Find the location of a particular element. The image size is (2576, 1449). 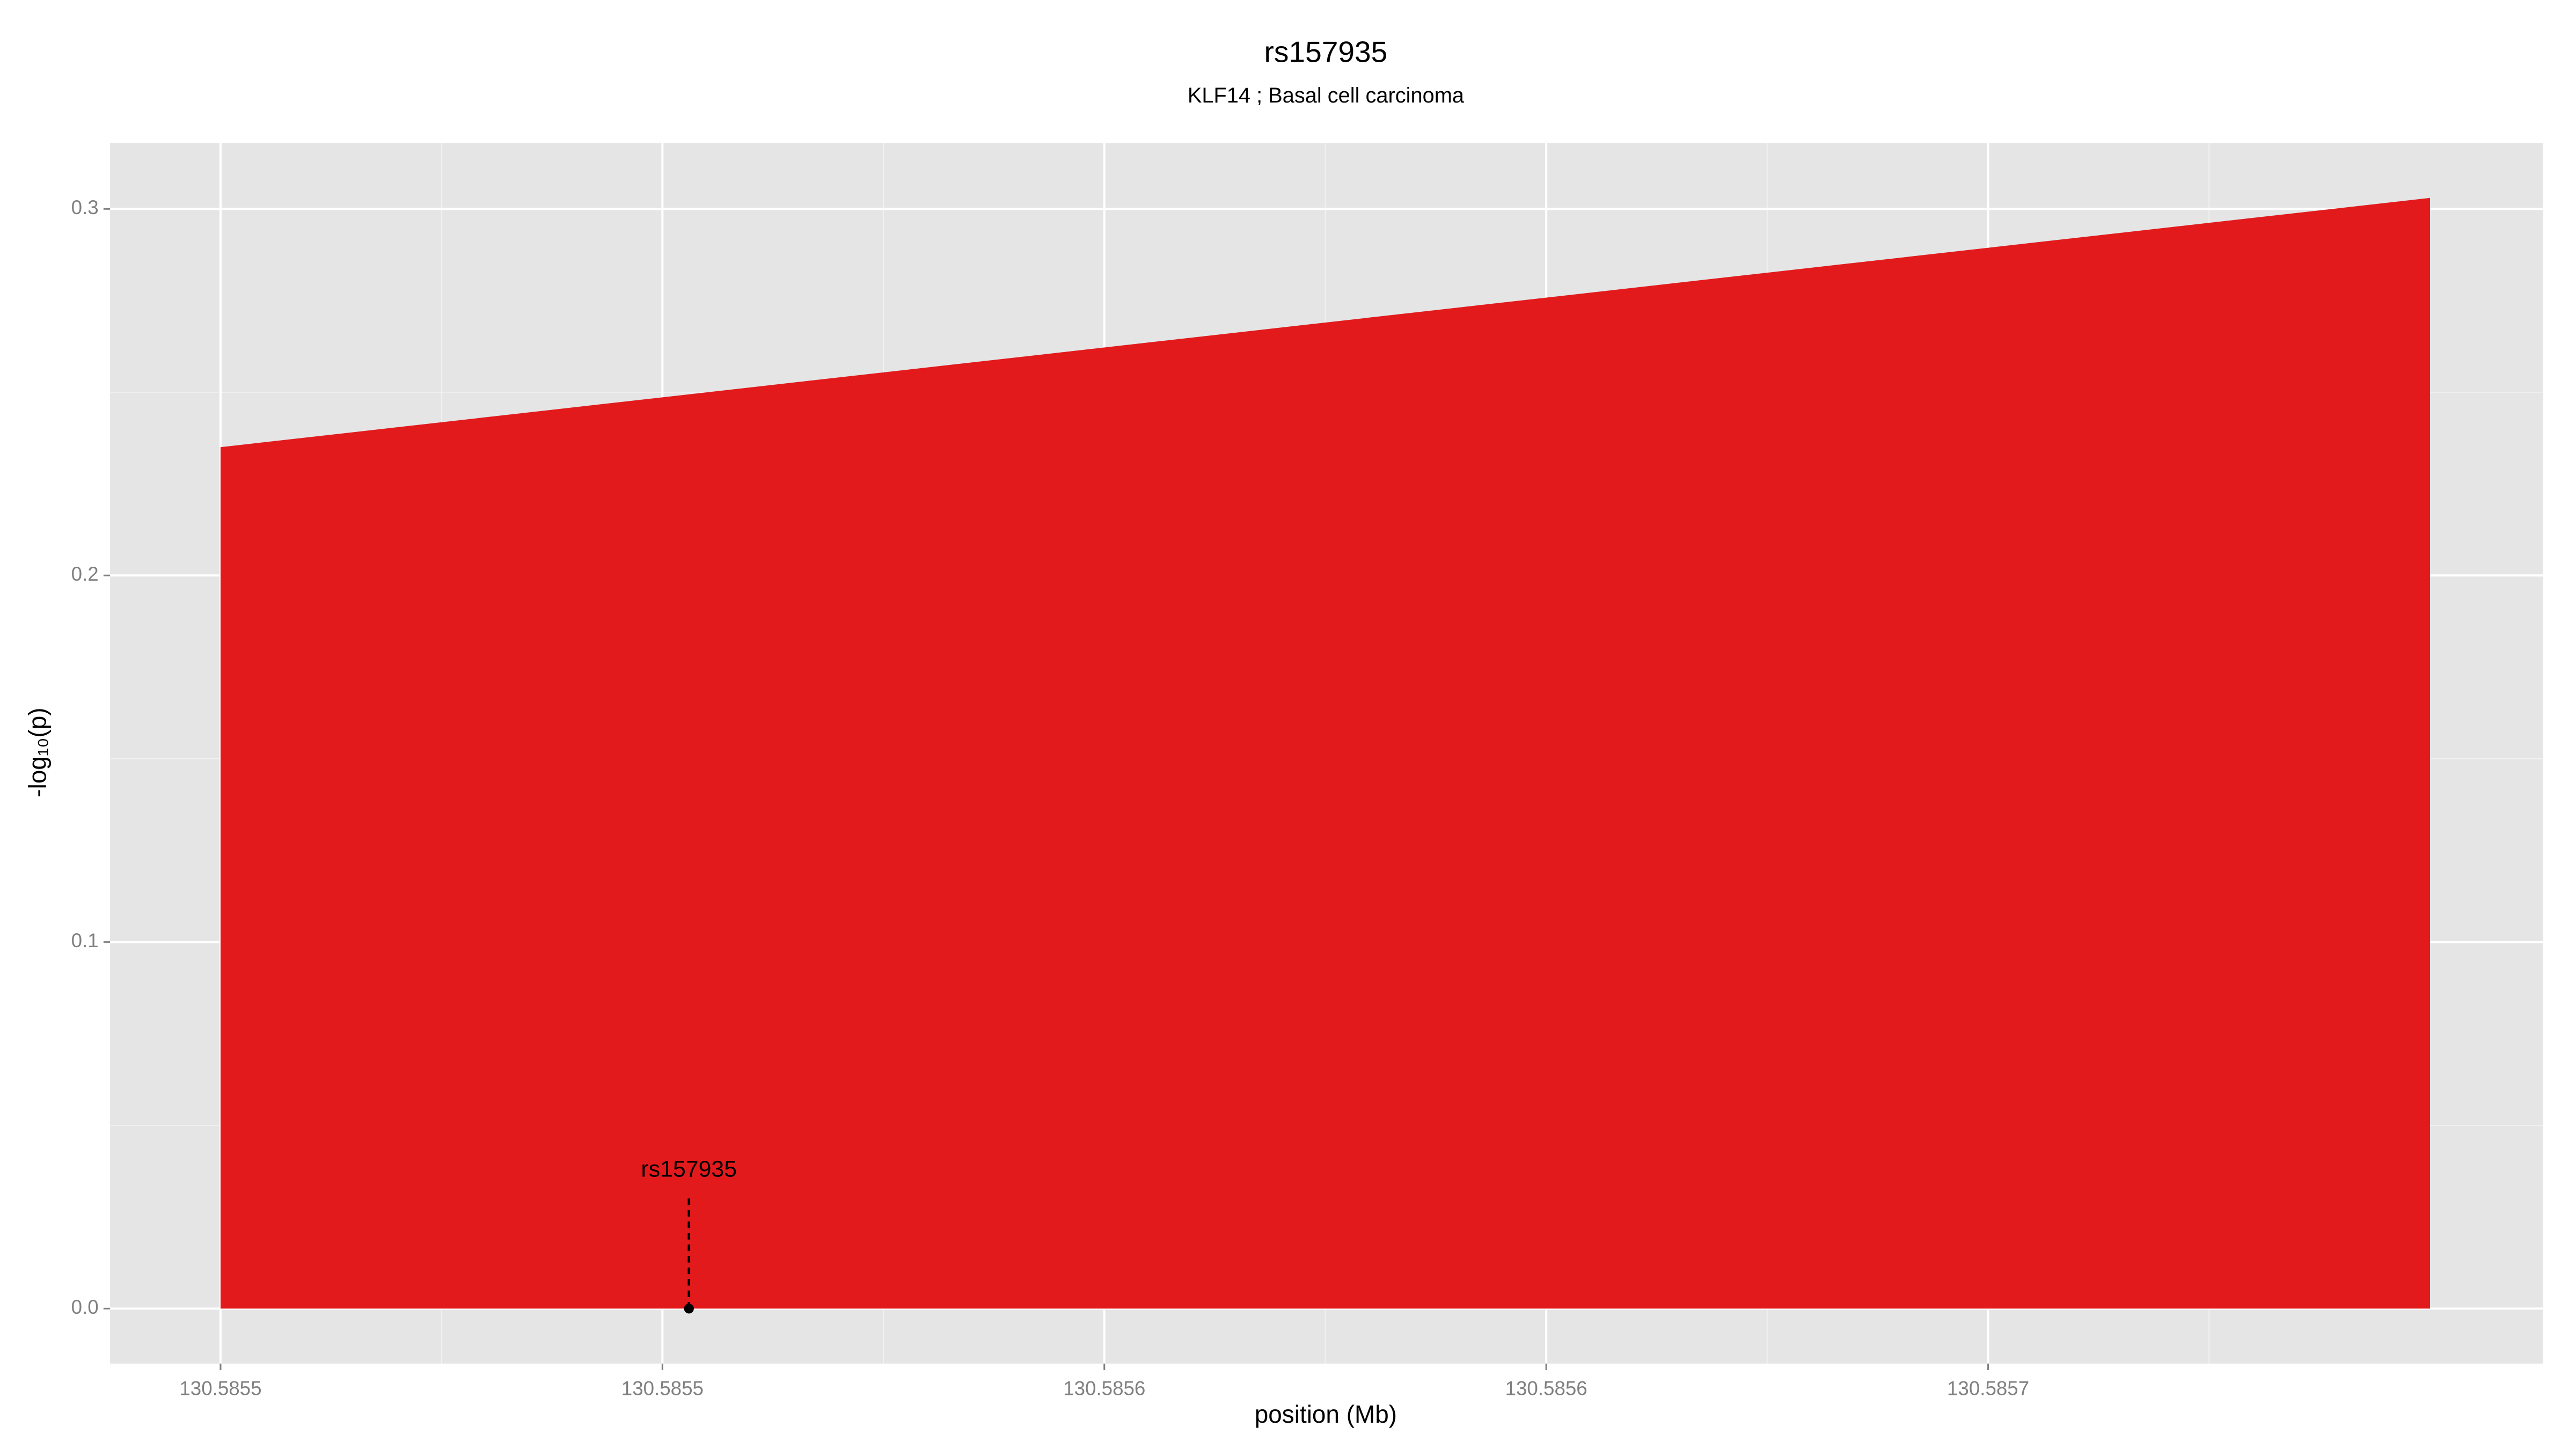

annotation-point is located at coordinates (689, 1309).